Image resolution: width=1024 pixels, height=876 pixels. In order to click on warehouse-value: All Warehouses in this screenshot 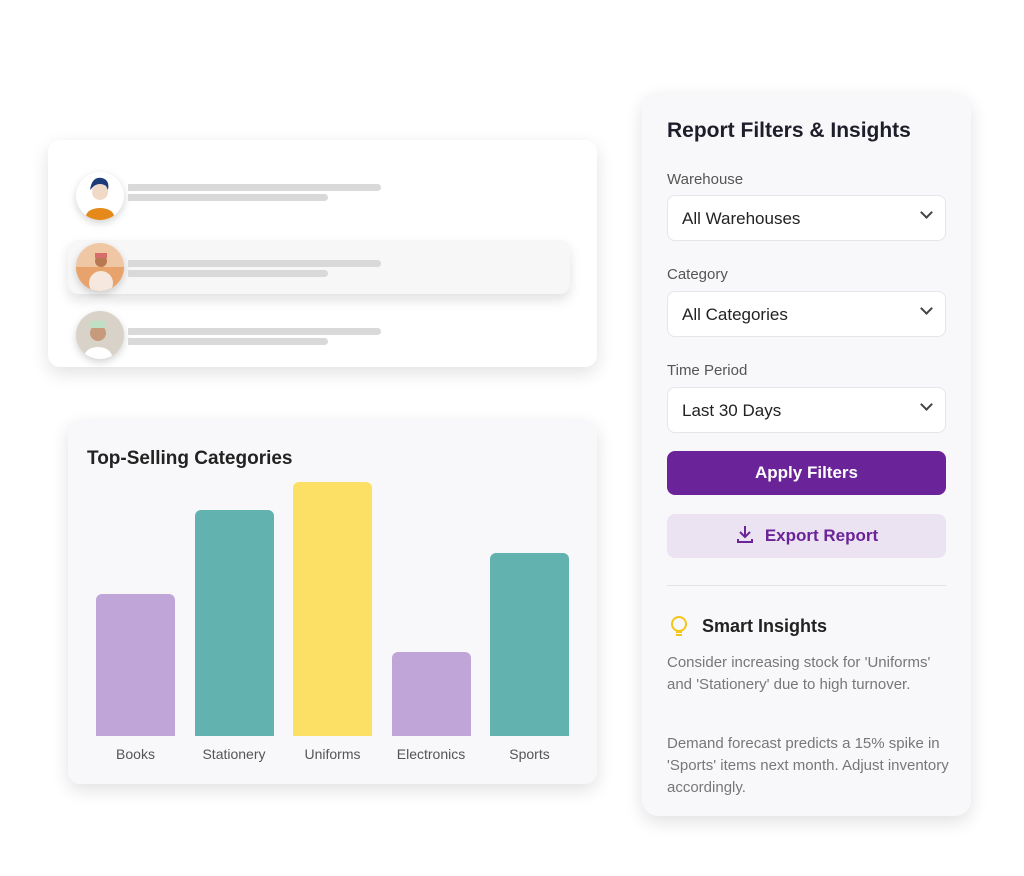, I will do `click(741, 218)`.